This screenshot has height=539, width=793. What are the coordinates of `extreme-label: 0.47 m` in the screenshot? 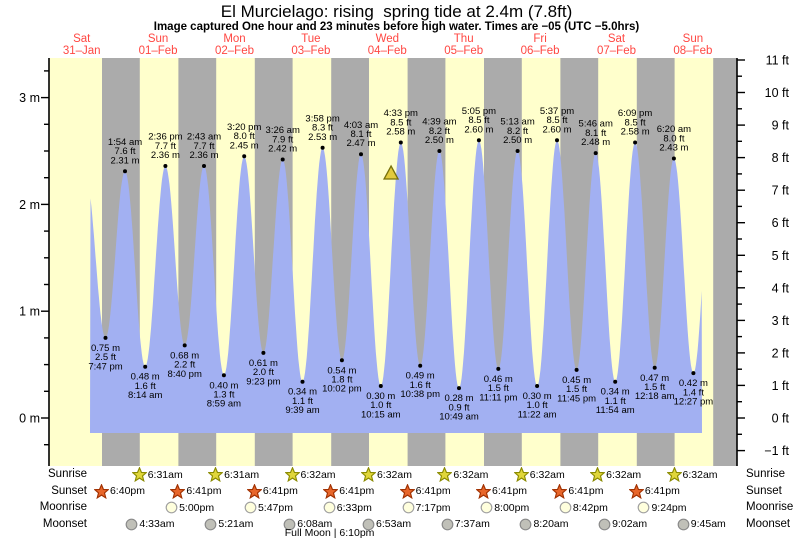 It's located at (654, 378).